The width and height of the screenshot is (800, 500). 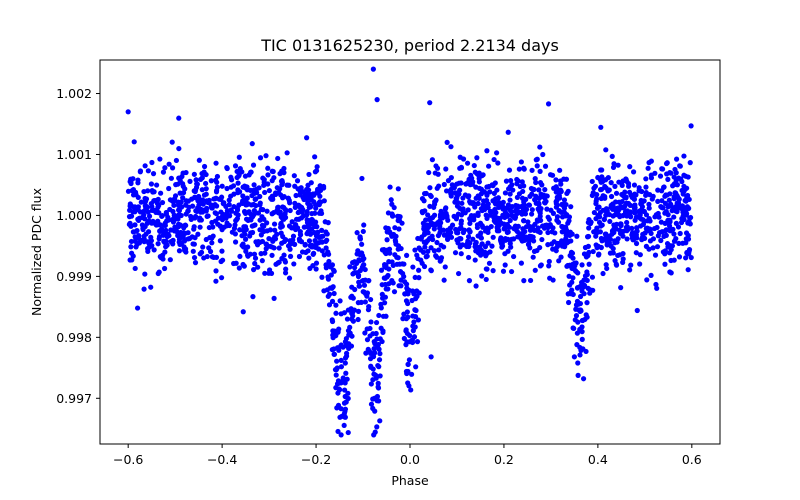 I want to click on y-tick-label: 0.998, so click(x=74, y=337).